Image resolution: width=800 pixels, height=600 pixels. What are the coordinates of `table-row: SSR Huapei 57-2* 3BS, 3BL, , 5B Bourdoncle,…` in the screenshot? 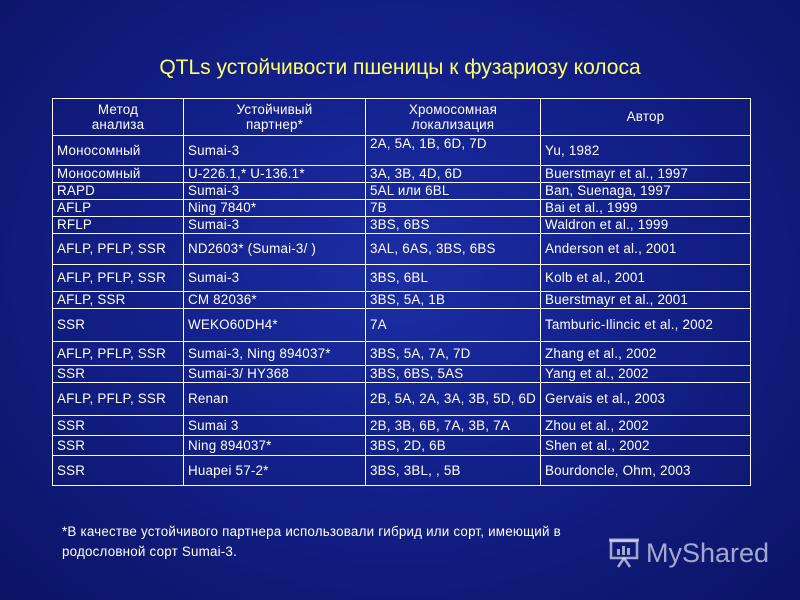 It's located at (401, 470).